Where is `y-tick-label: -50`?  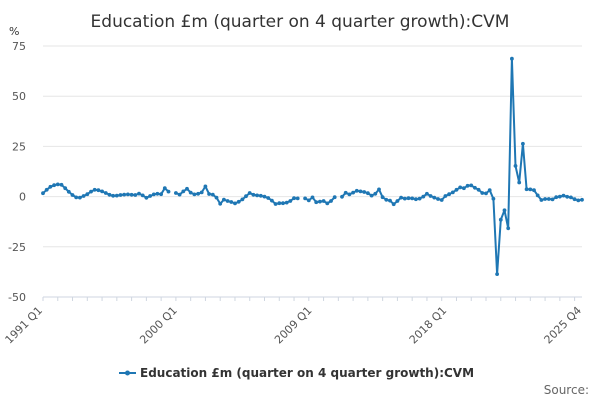 y-tick-label: -50 is located at coordinates (17, 297).